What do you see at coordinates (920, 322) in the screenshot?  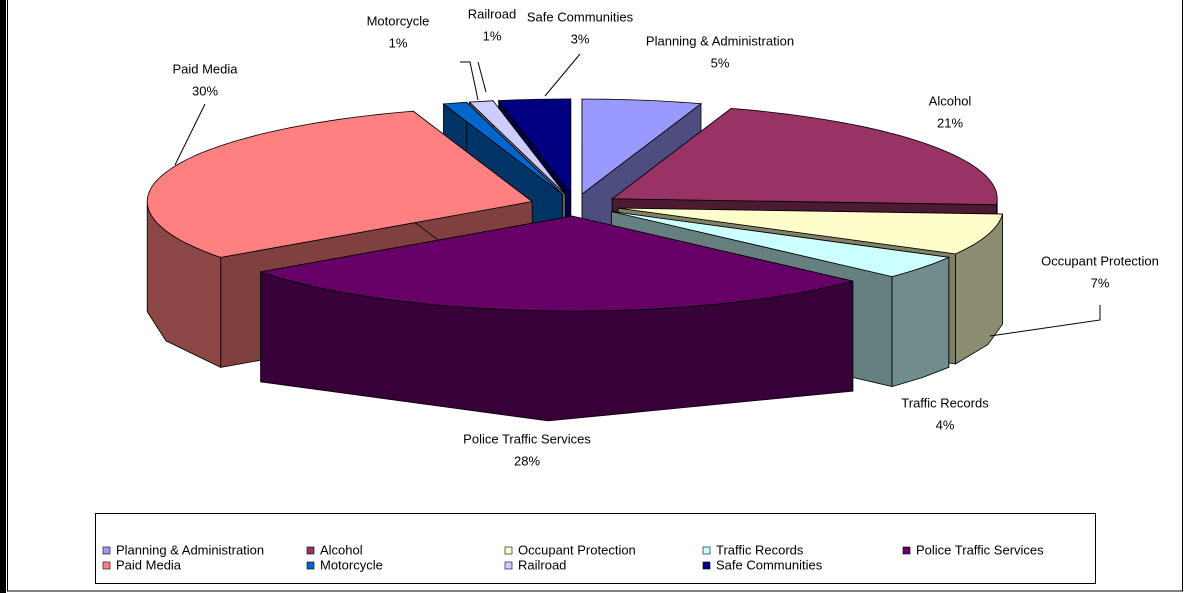 I see `slice-side` at bounding box center [920, 322].